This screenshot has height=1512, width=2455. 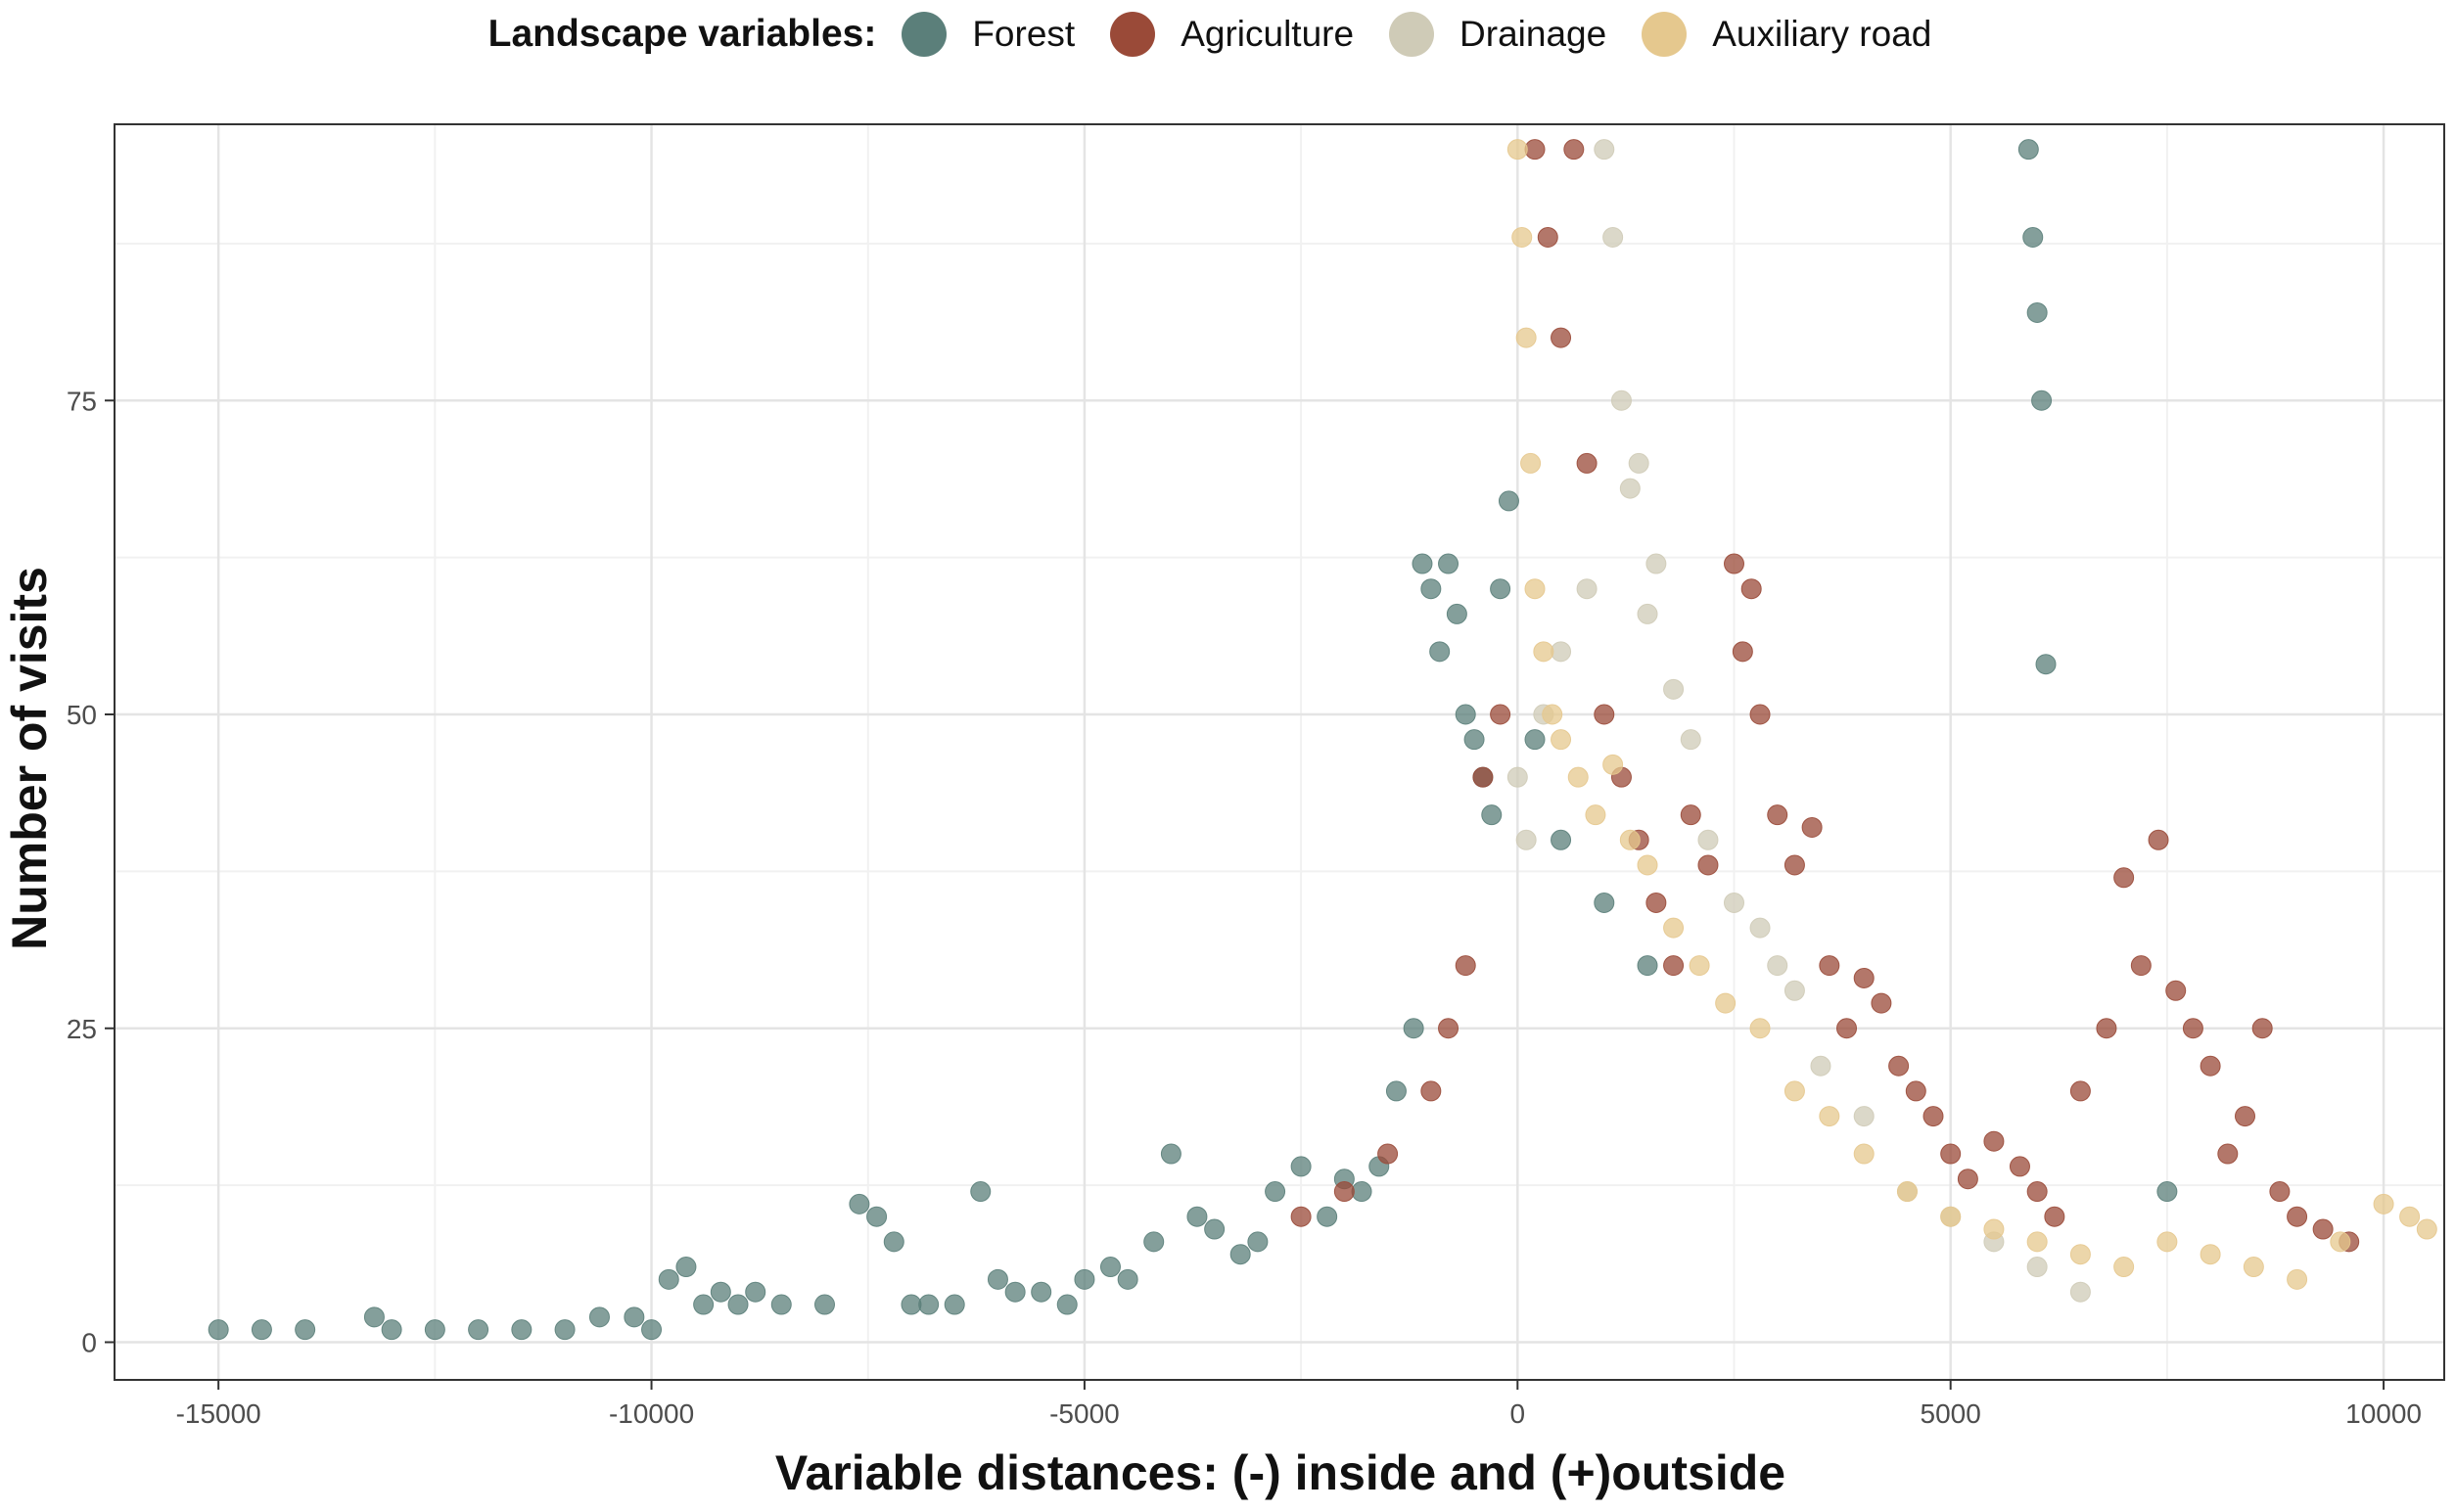 I want to click on legend-label-forest: Forest, so click(x=1024, y=34).